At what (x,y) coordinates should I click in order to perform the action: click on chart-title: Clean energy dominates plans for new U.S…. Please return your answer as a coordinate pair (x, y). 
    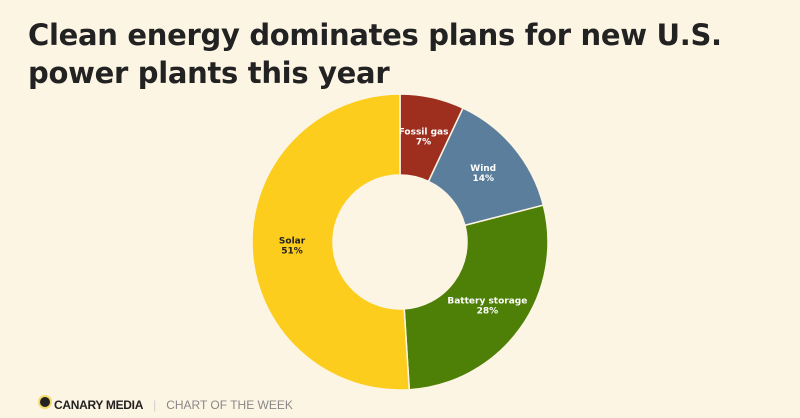
    Looking at the image, I should click on (375, 54).